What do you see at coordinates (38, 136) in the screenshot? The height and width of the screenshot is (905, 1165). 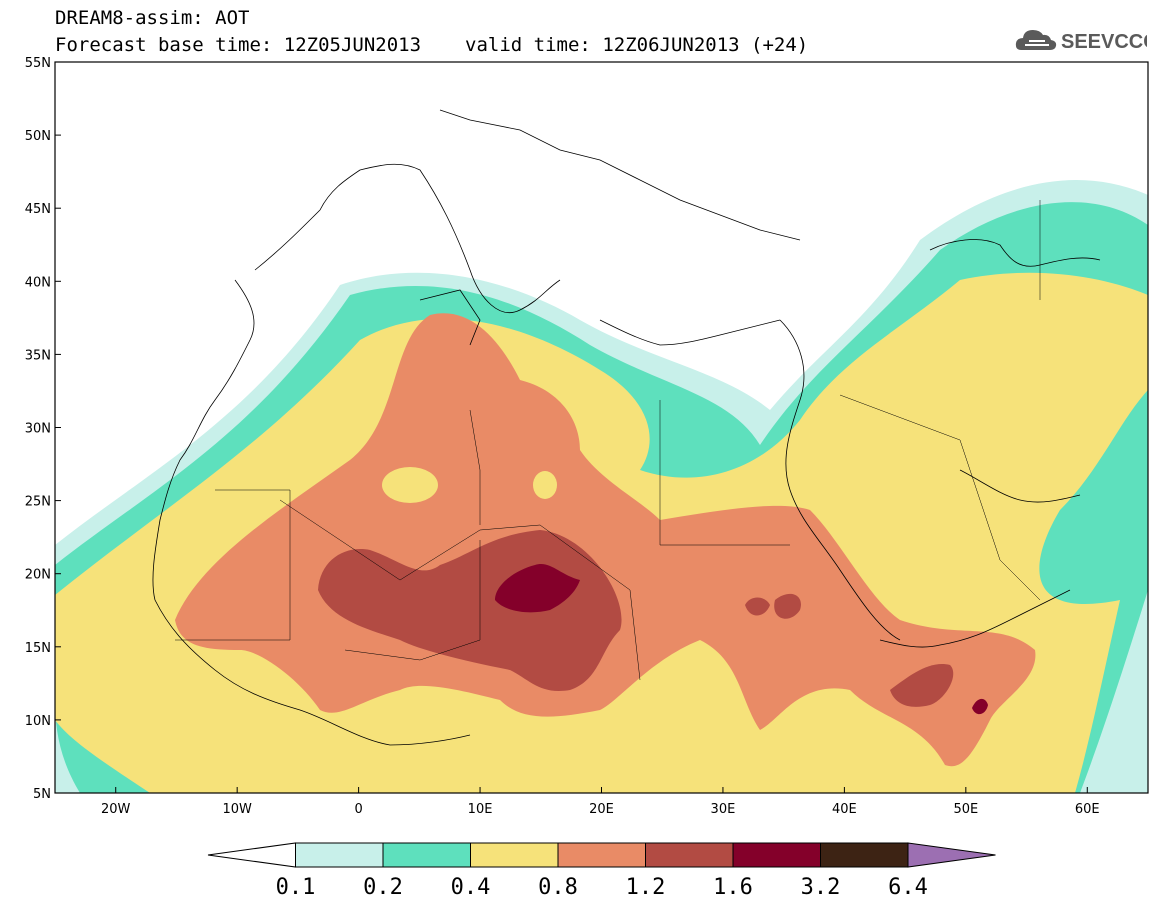 I see `lat-label: 50N` at bounding box center [38, 136].